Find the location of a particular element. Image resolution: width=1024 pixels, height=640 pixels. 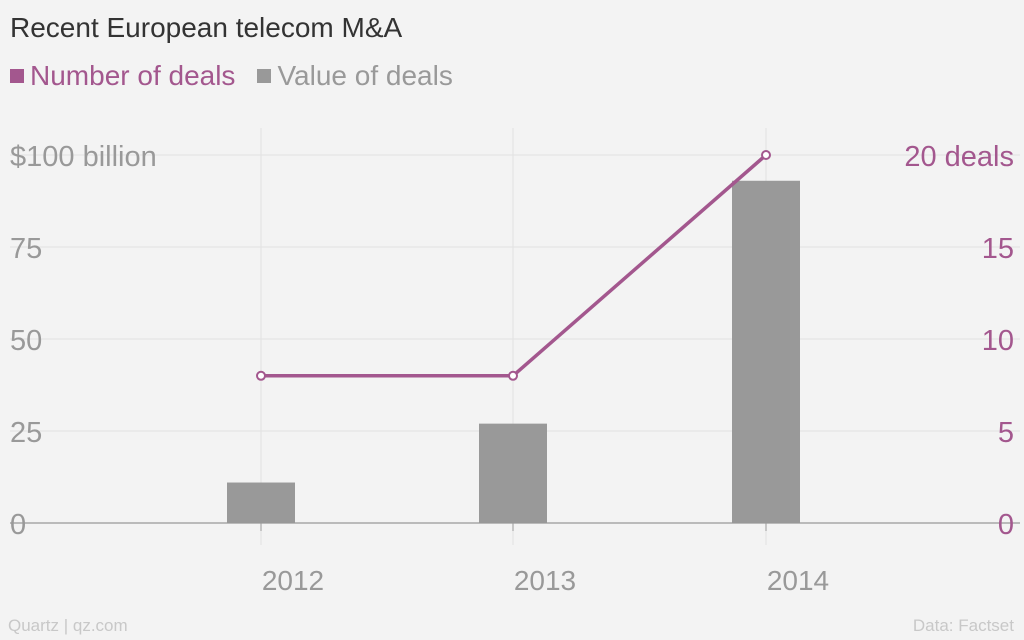

legend-item-value-of-deals: Value of deals is located at coordinates (355, 76).